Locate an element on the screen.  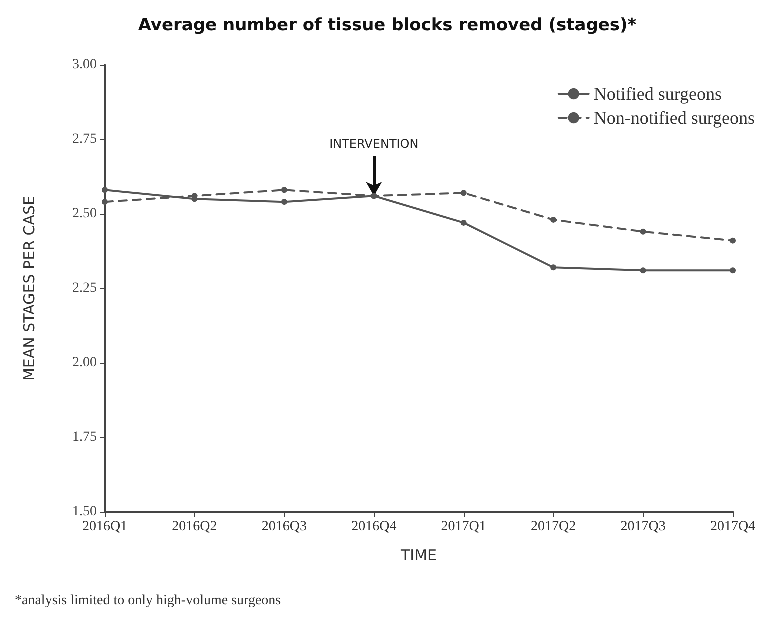
y-tick-label: 1.75 is located at coordinates (84, 437).